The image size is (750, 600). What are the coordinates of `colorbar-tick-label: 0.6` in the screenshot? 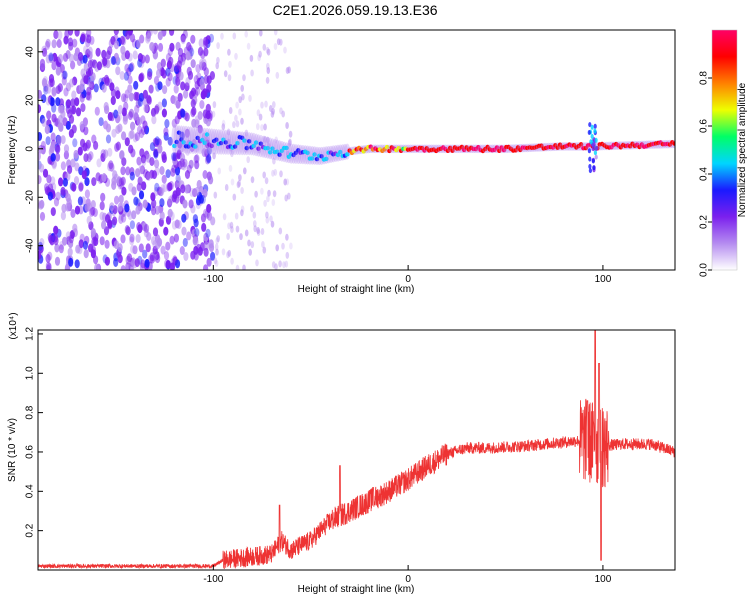 It's located at (704, 126).